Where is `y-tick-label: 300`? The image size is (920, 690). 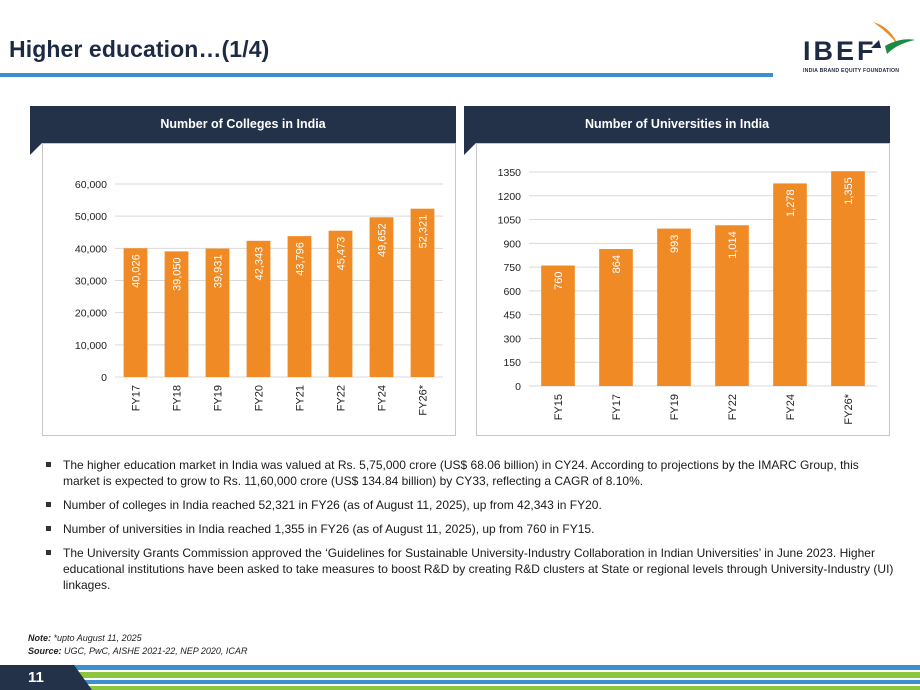 y-tick-label: 300 is located at coordinates (512, 339).